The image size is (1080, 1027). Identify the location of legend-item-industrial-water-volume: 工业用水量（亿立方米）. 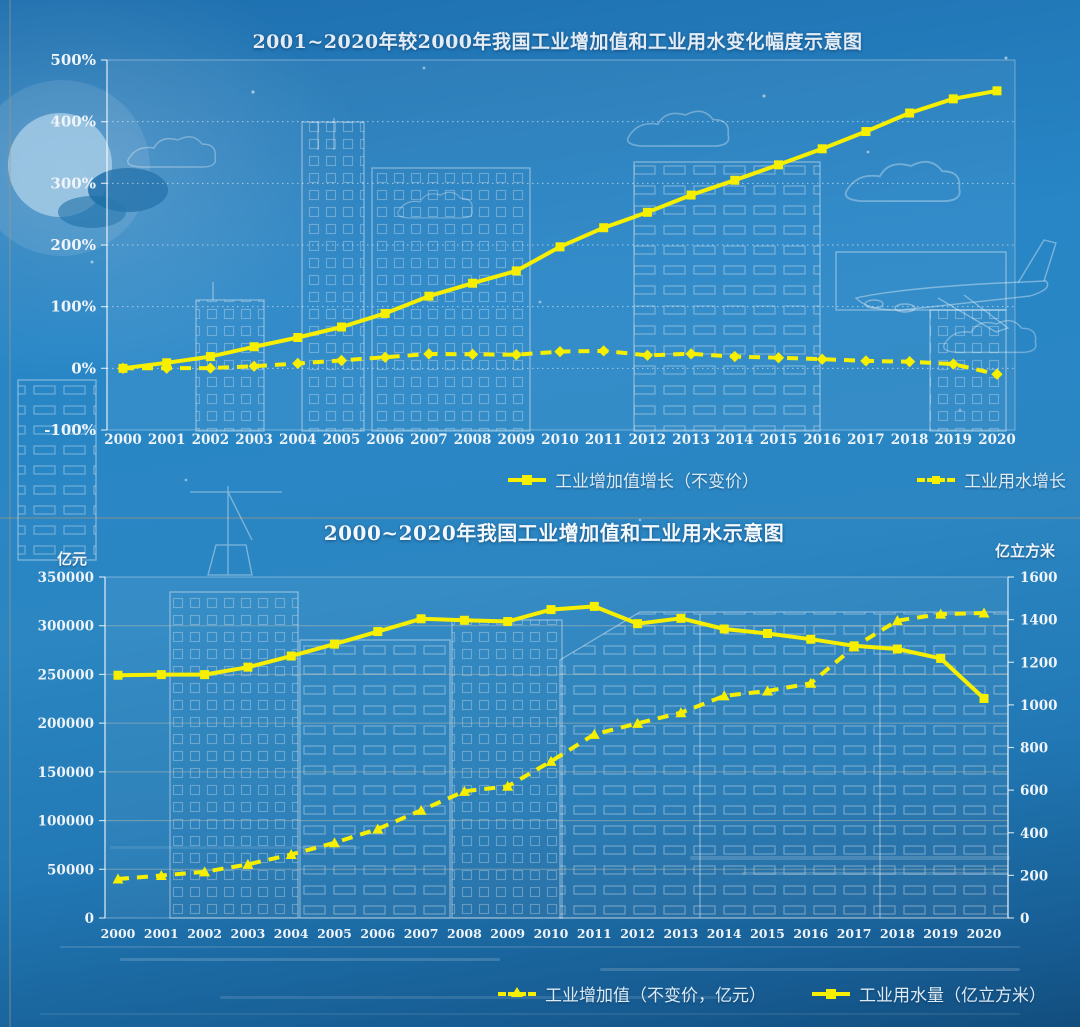
(929, 993).